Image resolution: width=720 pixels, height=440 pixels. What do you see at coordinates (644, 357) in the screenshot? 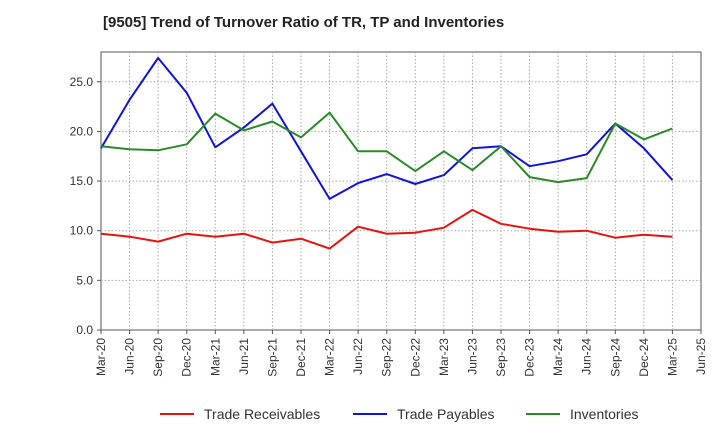
I see `x-tick-label: Dec-24` at bounding box center [644, 357].